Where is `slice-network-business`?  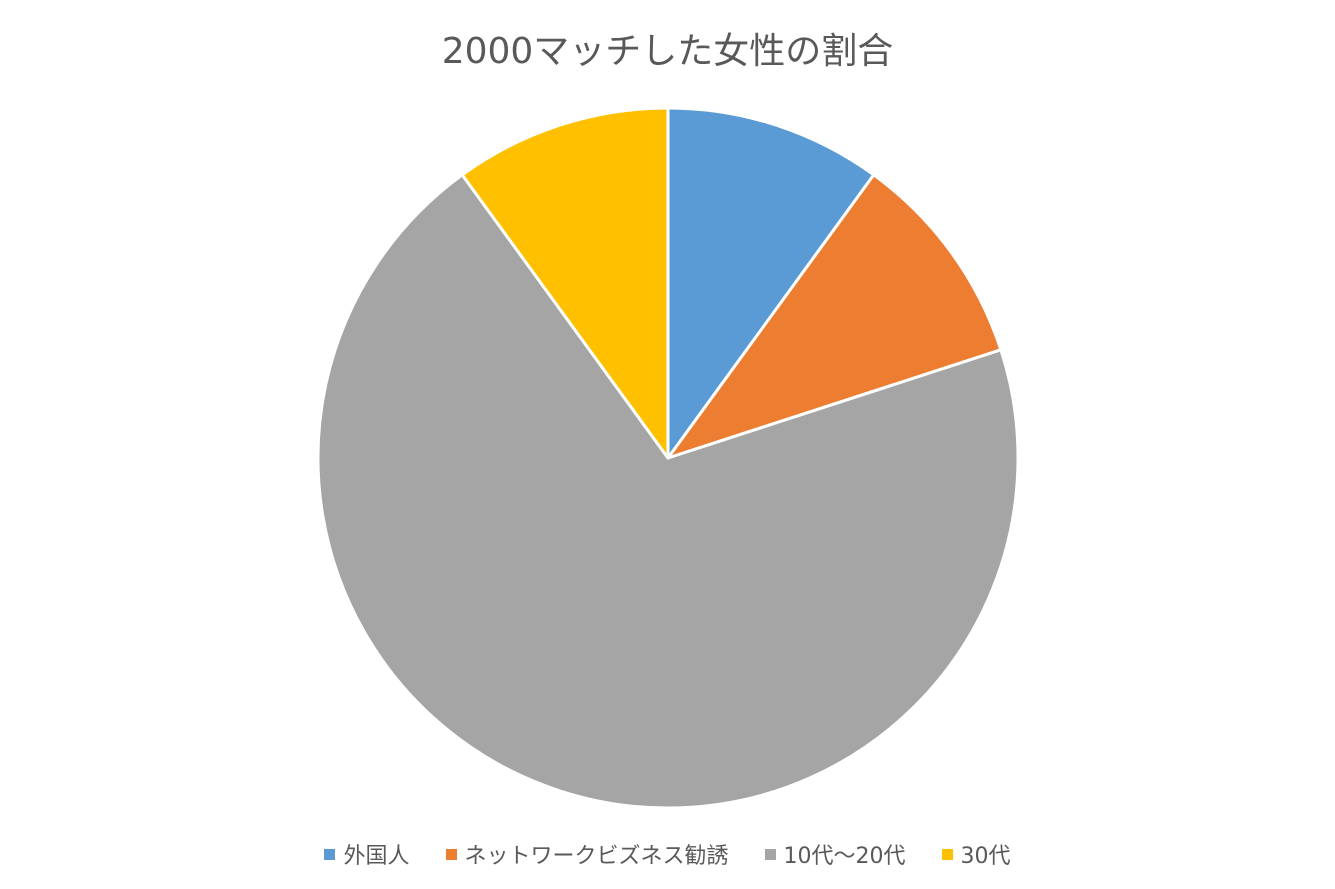
slice-network-business is located at coordinates (834, 316).